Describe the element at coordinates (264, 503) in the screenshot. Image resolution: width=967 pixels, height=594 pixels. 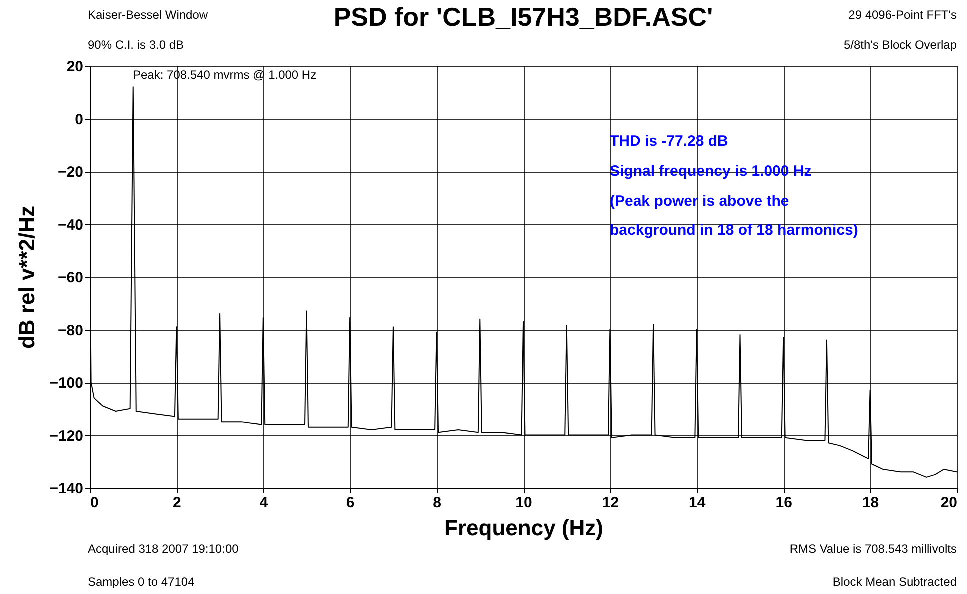
I see `x-tick-label: 4` at that location.